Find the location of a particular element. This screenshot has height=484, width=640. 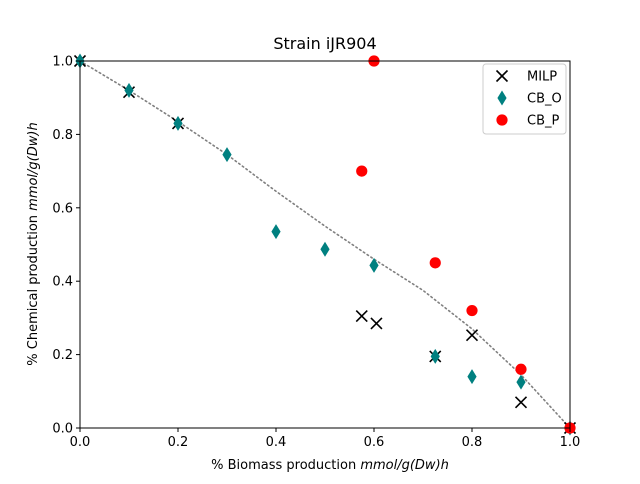

y-axis-label: % Chemical production mmol/g(Dw)h is located at coordinates (33, 243).